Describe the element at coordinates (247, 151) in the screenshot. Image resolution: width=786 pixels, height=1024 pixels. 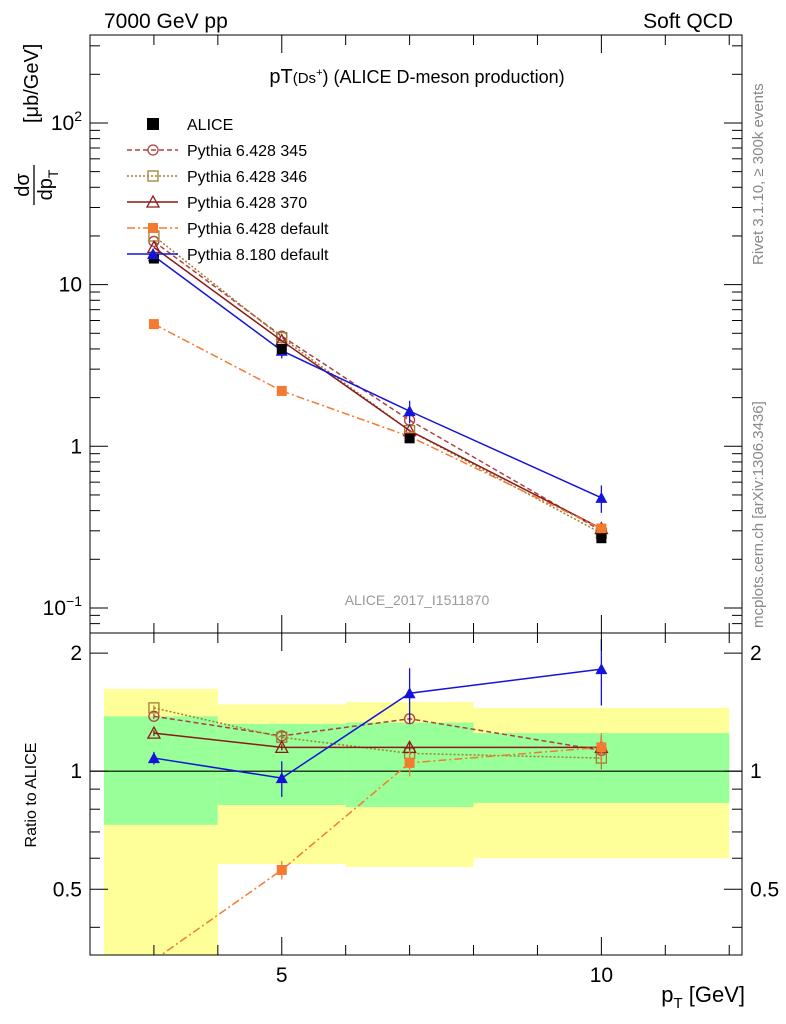
I see `legend-label-1: Pythia 6.428 345` at that location.